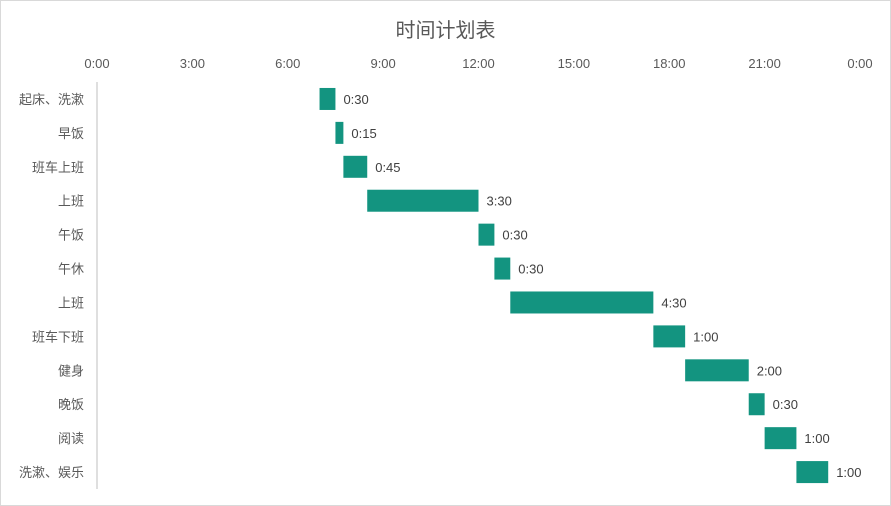 This screenshot has height=506, width=891. What do you see at coordinates (58, 168) in the screenshot?
I see `category-label: 班车上班` at bounding box center [58, 168].